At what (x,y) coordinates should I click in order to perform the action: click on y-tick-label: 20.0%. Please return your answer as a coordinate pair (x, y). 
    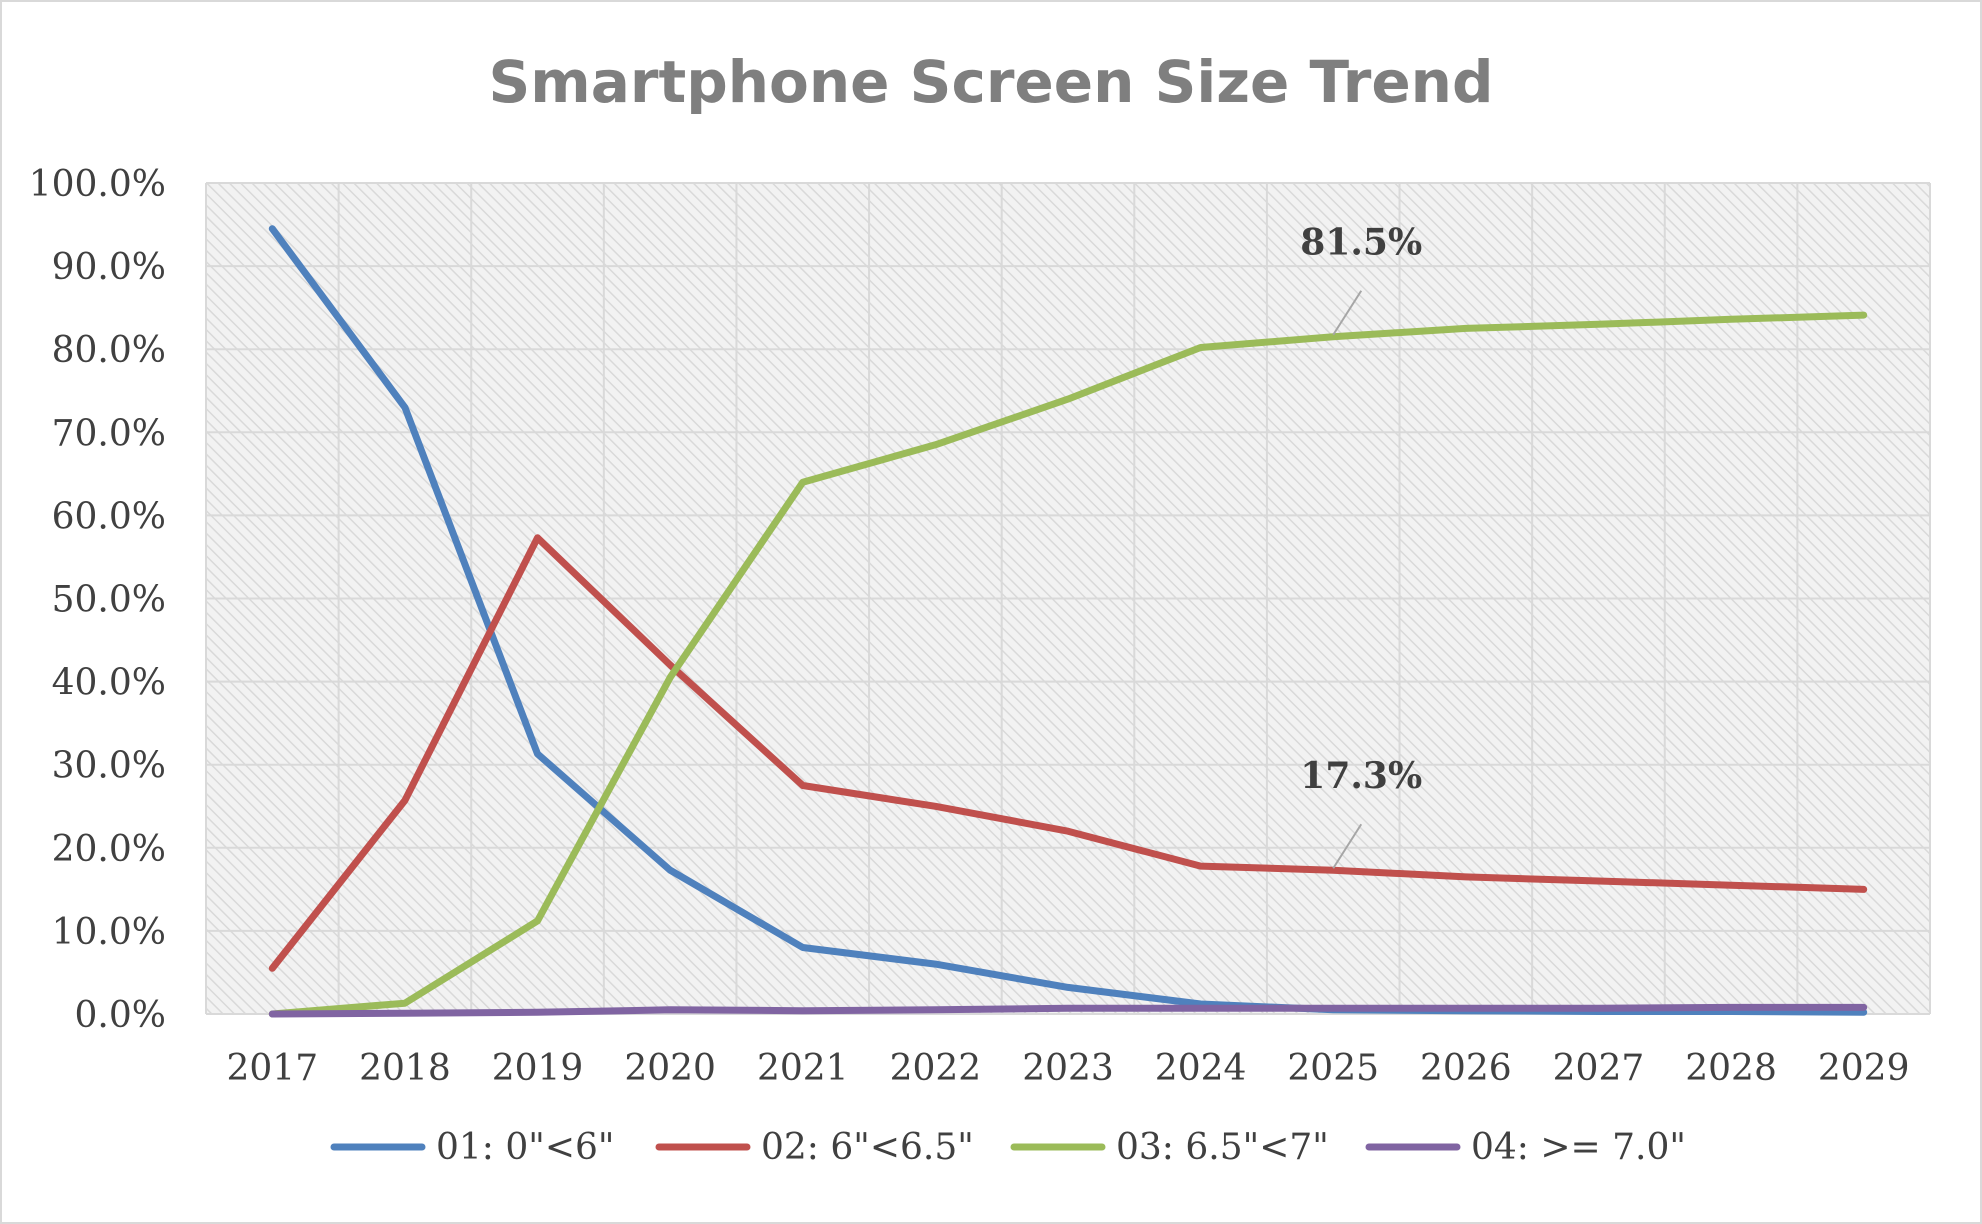
    Looking at the image, I should click on (109, 849).